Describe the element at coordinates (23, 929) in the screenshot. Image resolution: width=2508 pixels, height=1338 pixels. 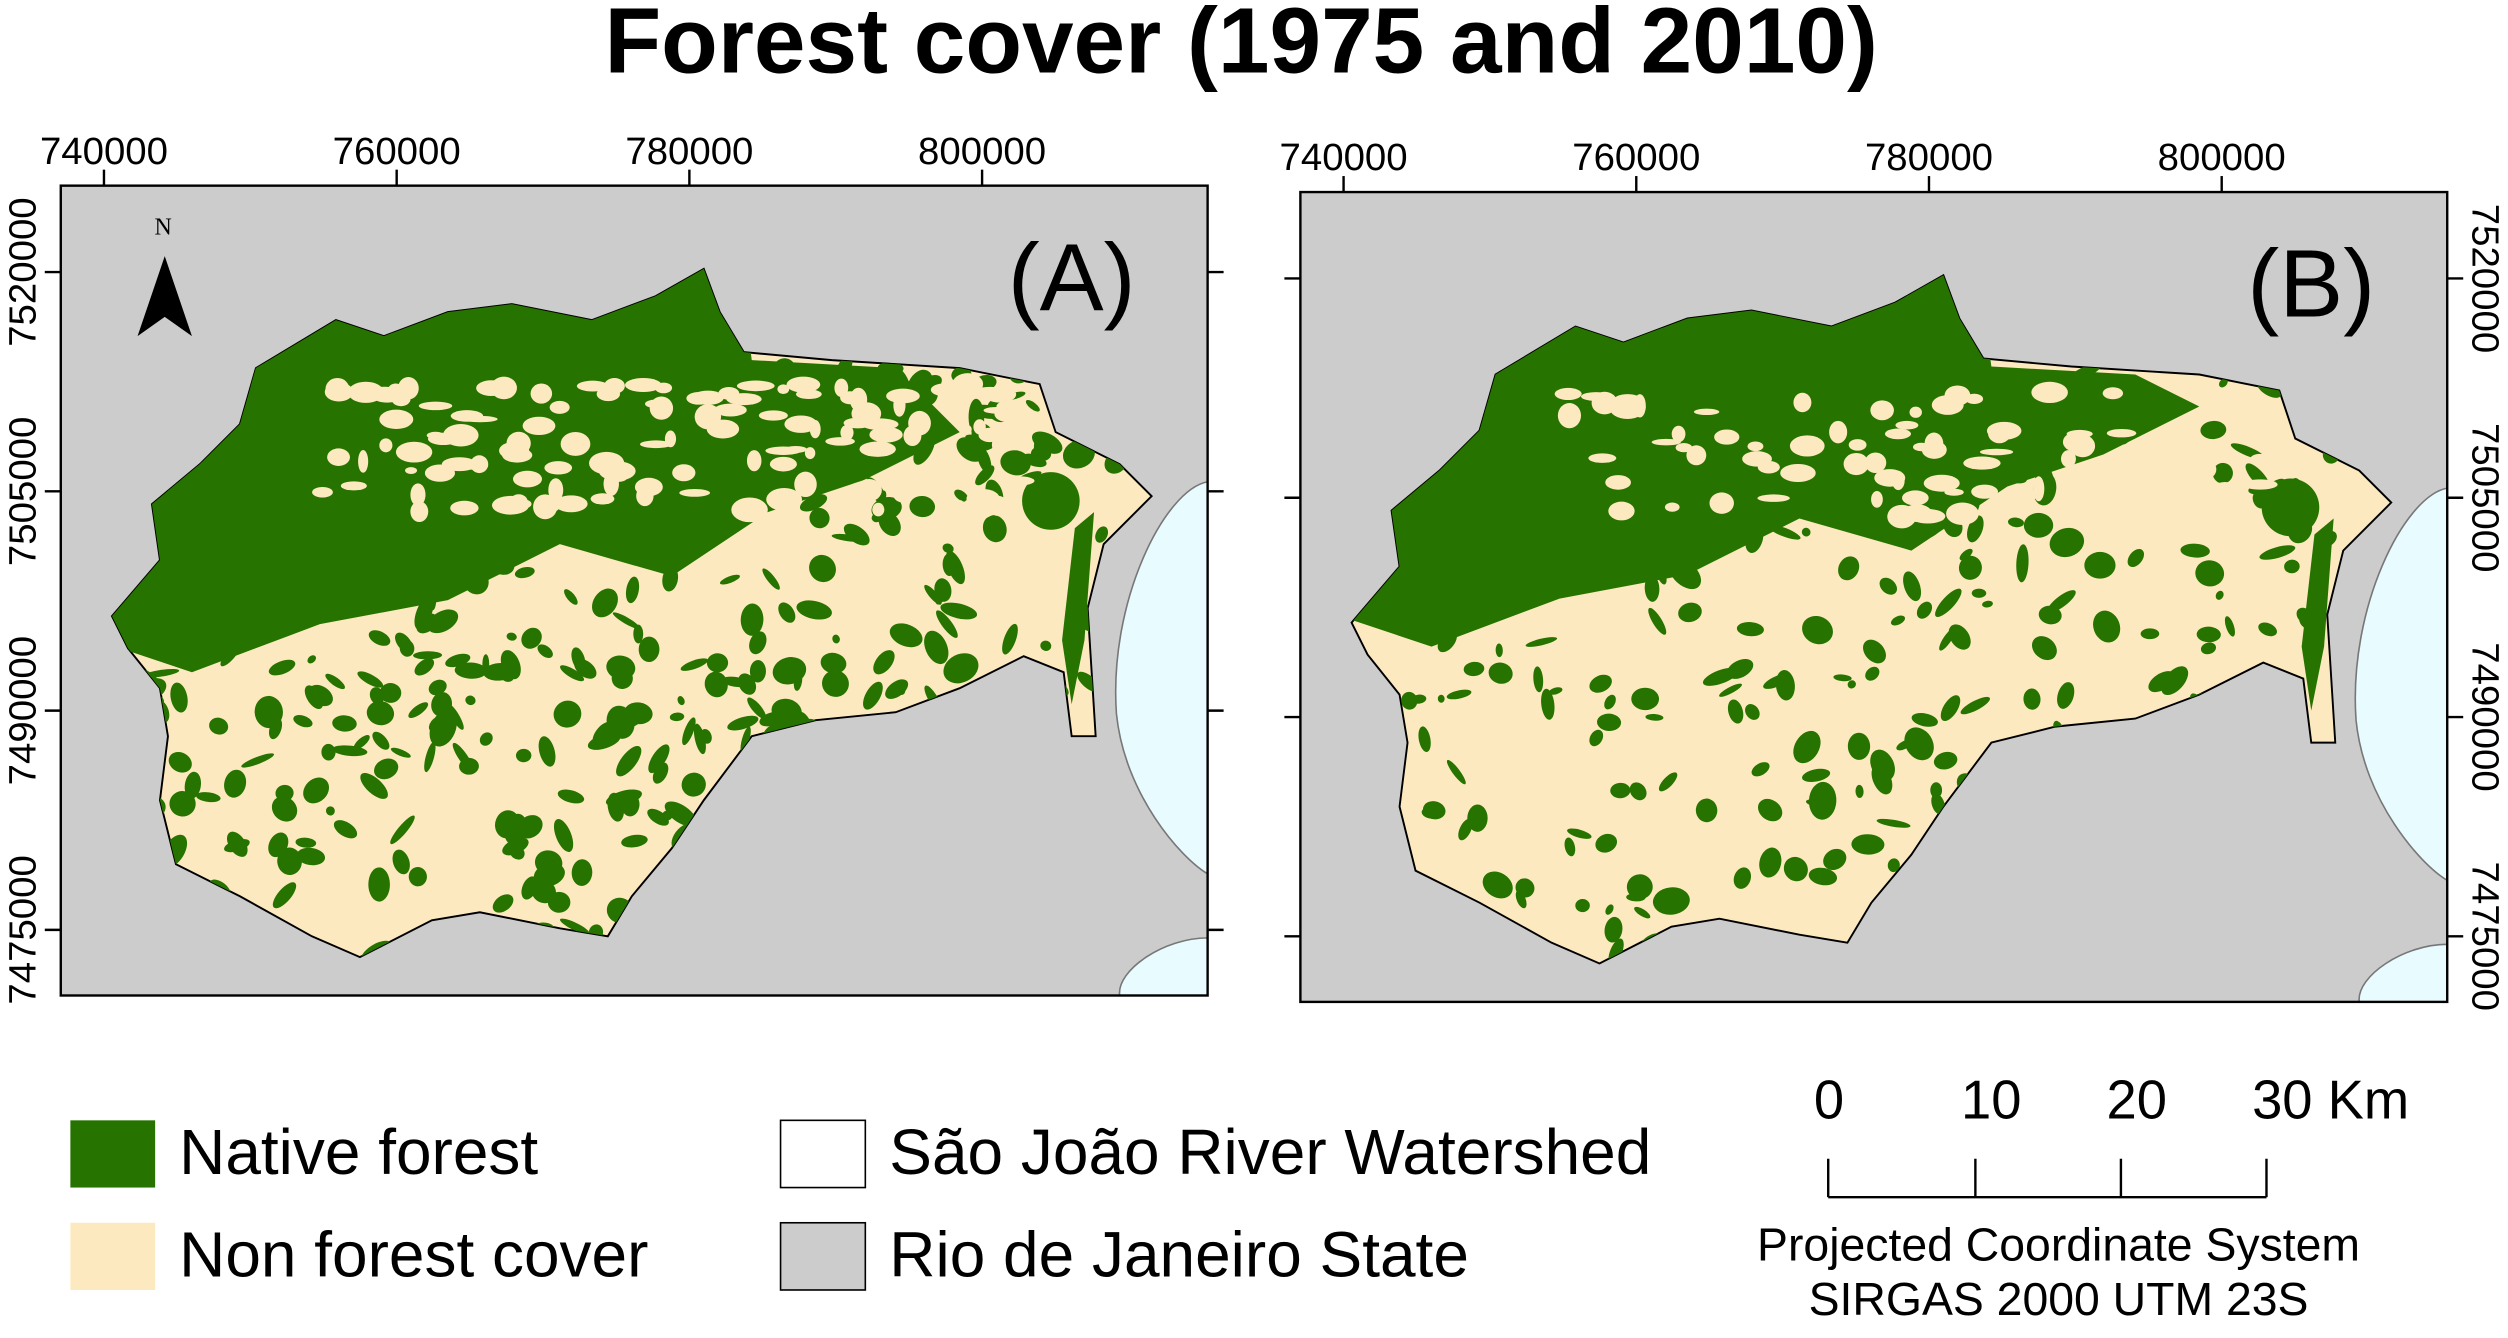
I see `y-tick-label: 7475000` at that location.